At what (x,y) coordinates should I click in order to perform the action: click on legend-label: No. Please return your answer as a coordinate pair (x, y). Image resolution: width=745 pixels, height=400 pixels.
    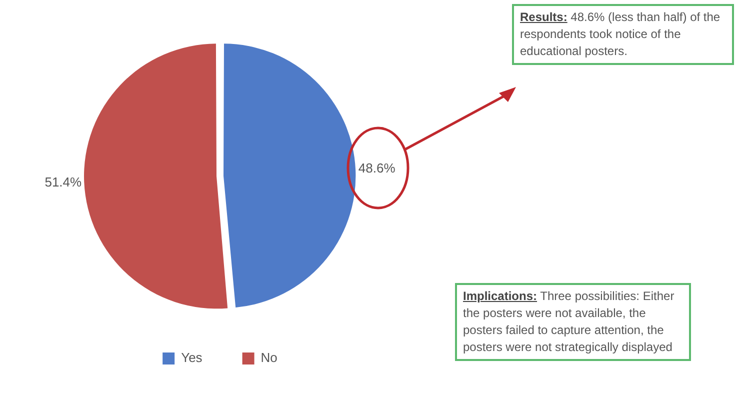
    Looking at the image, I should click on (269, 358).